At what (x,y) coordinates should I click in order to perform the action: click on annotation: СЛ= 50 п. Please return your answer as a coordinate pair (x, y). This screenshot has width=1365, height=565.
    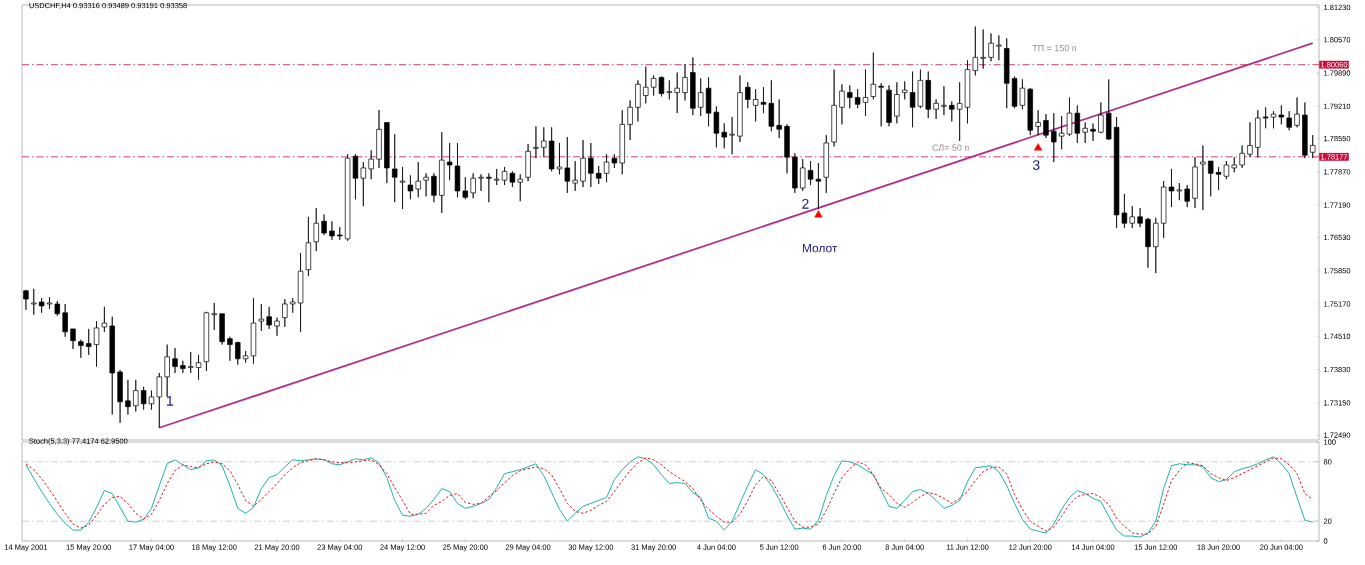
    Looking at the image, I should click on (950, 147).